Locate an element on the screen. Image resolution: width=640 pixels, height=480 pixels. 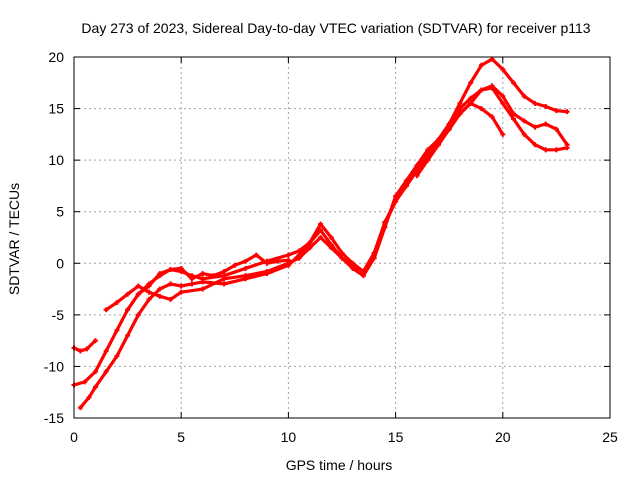
x-axis-label: GPS time / hours is located at coordinates (339, 465).